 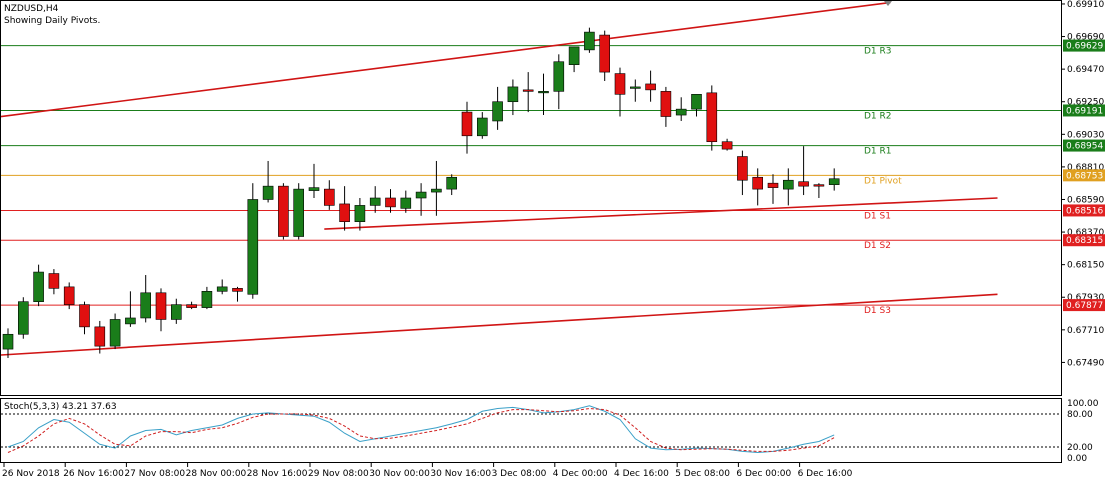 I want to click on pivot-price-label: 0.68954, so click(x=1084, y=147).